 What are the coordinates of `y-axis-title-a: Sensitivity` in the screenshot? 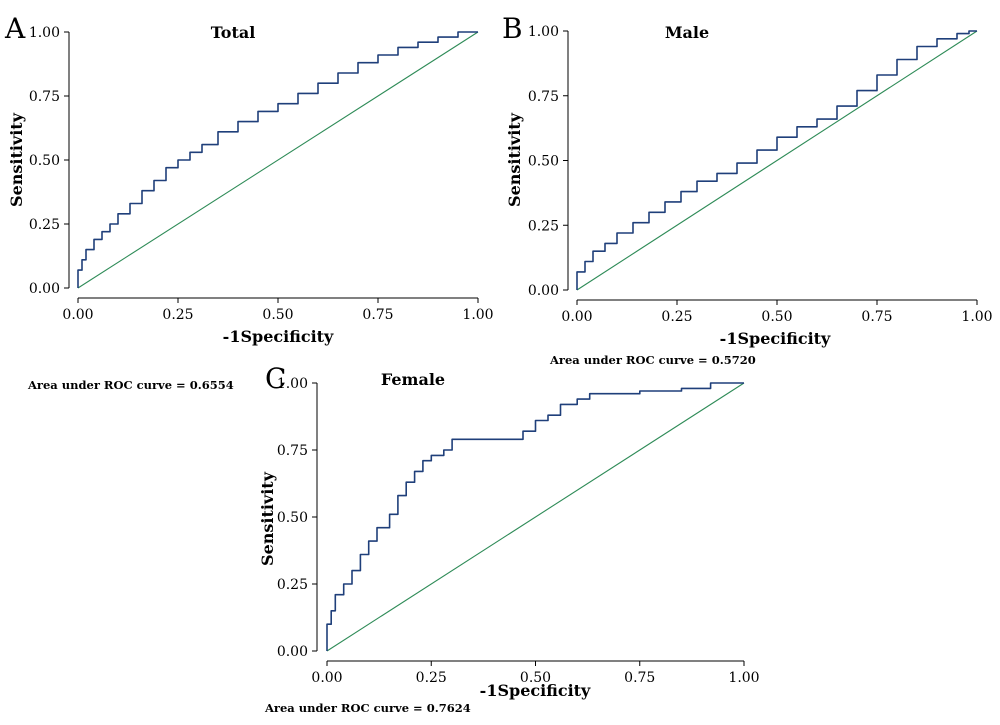 It's located at (16, 159).